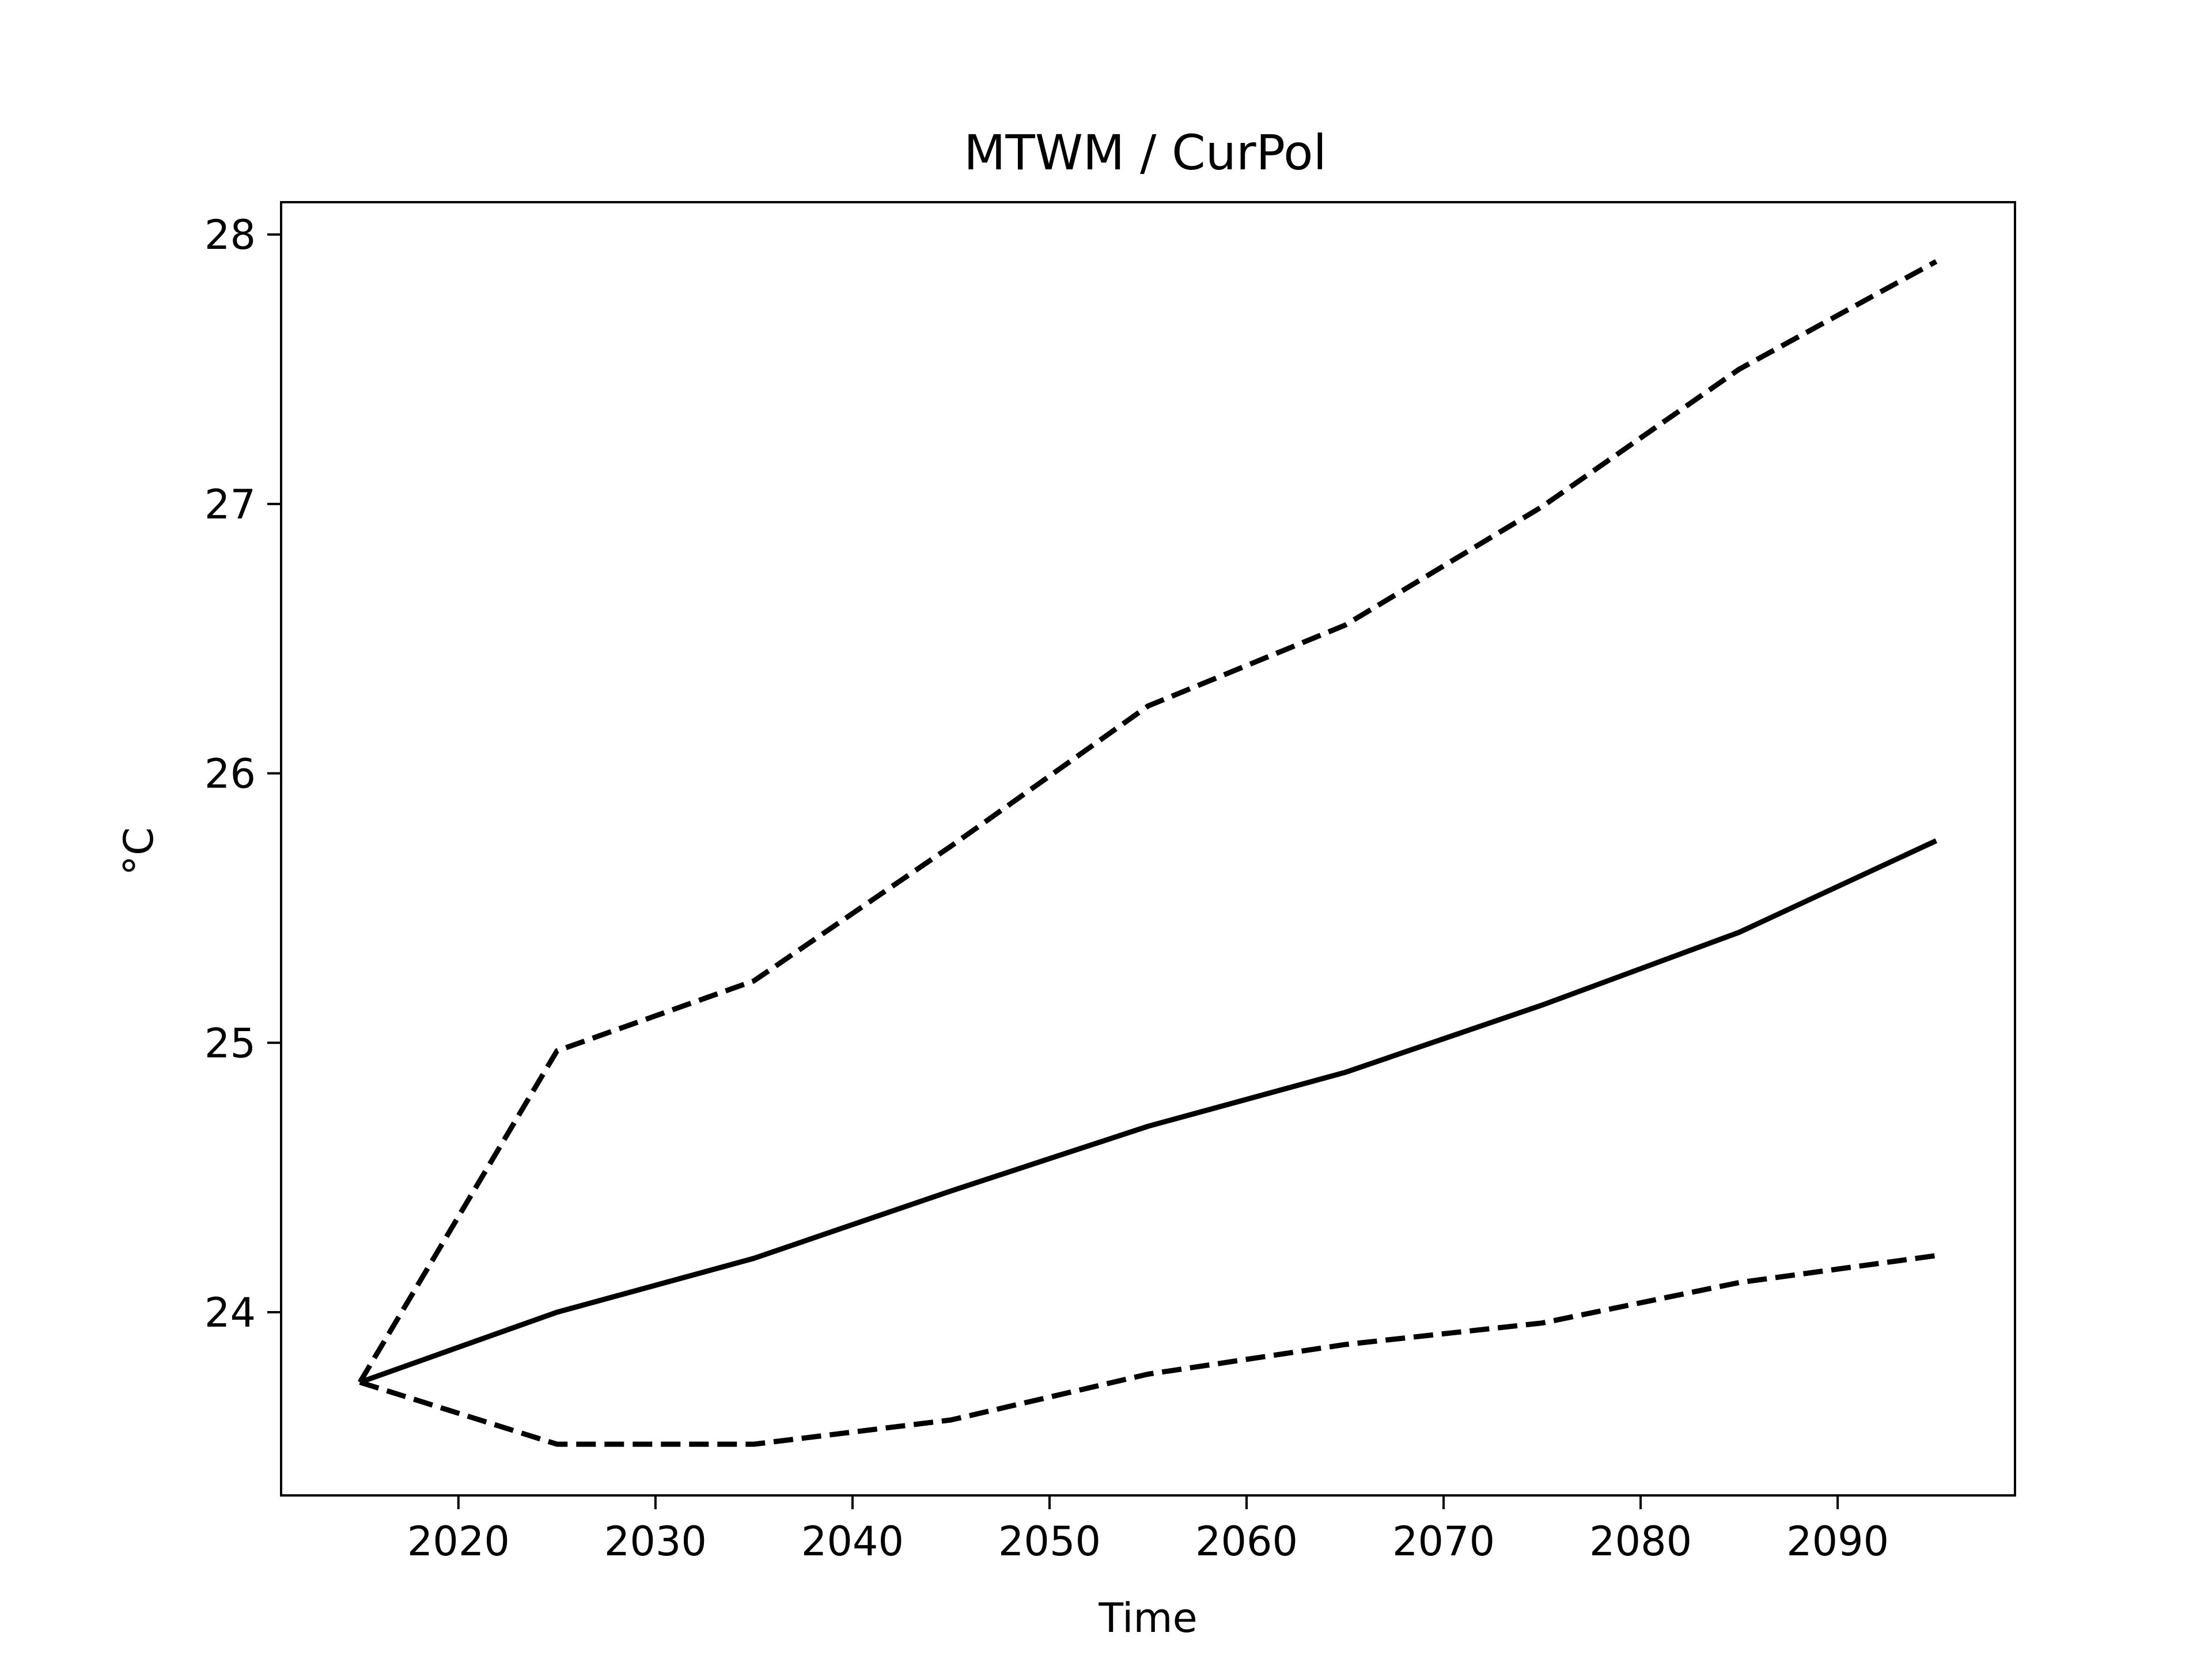  I want to click on y-tick-label: 28, so click(230, 235).